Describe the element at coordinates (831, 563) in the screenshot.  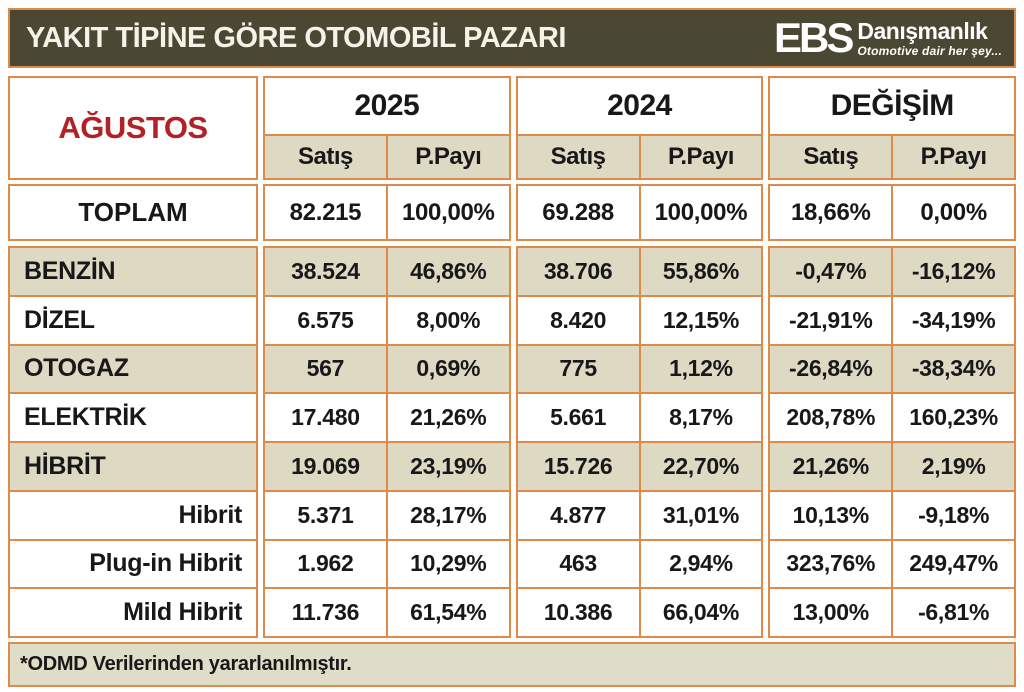
I see `table-cell: 323,76%` at that location.